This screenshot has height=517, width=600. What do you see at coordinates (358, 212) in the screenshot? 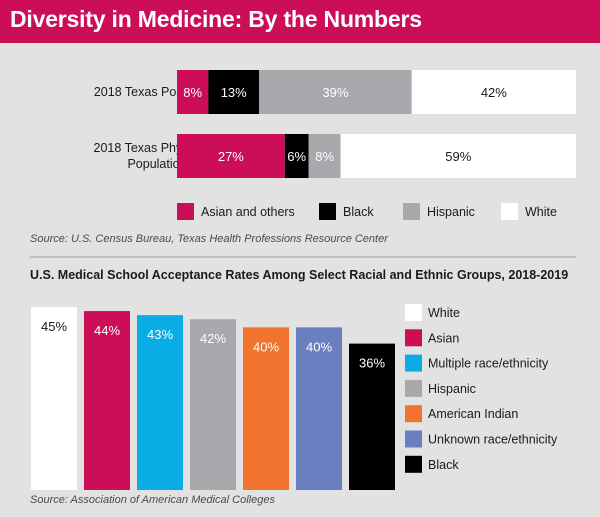
I see `chart1-legend-label: Black` at bounding box center [358, 212].